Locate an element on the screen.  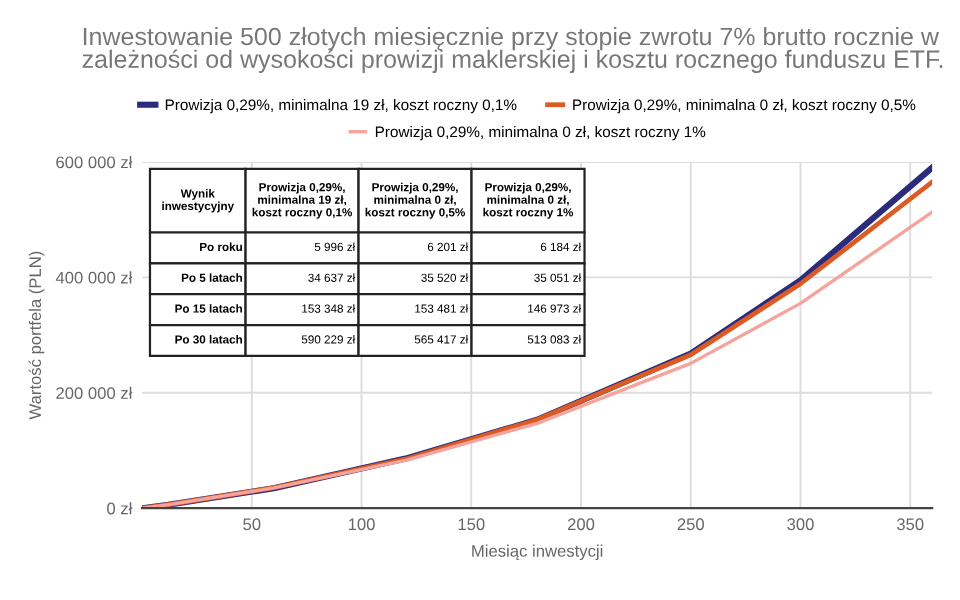
x-tick-label: 50 is located at coordinates (252, 524).